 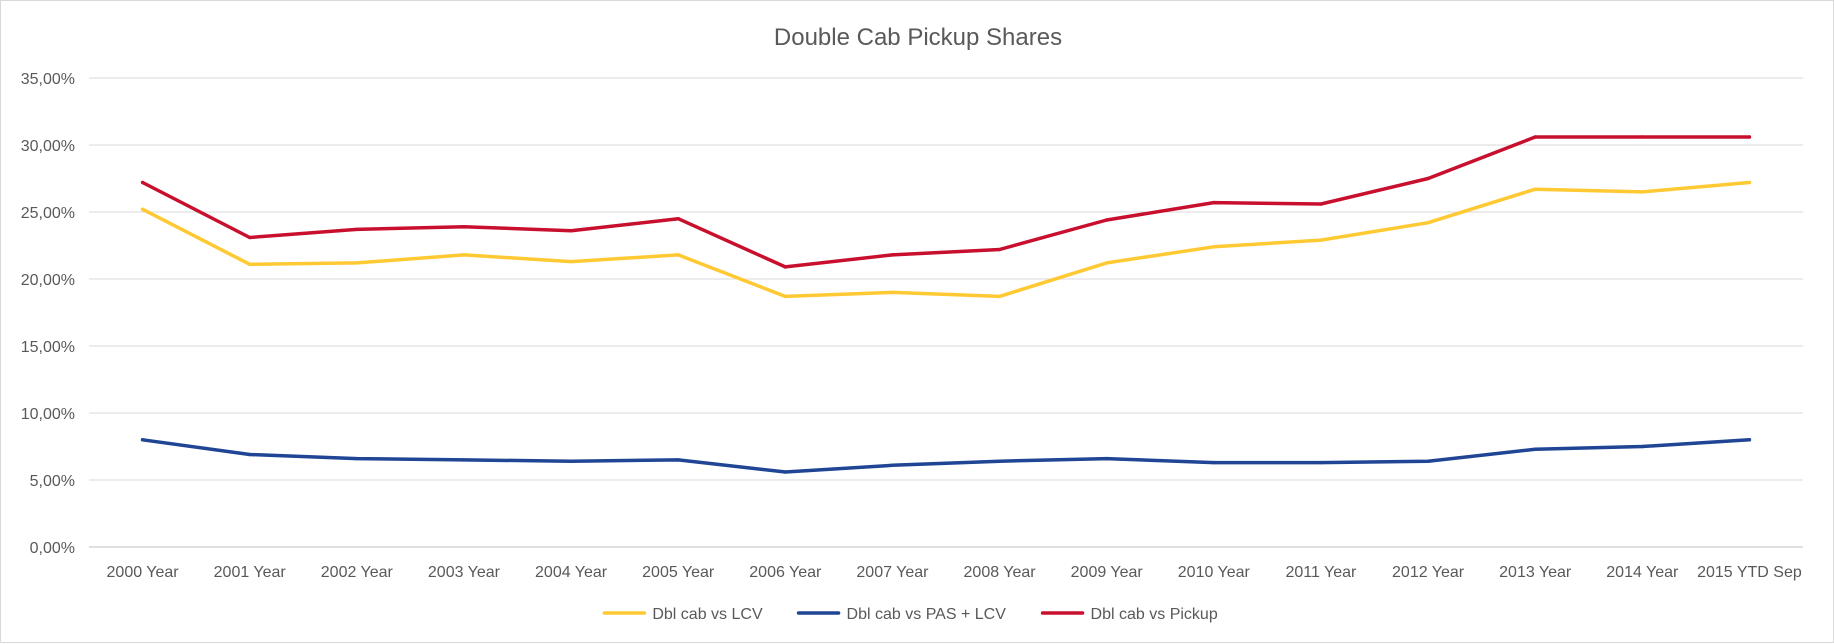 I want to click on x-tick-label: 2005 Year, so click(x=678, y=572).